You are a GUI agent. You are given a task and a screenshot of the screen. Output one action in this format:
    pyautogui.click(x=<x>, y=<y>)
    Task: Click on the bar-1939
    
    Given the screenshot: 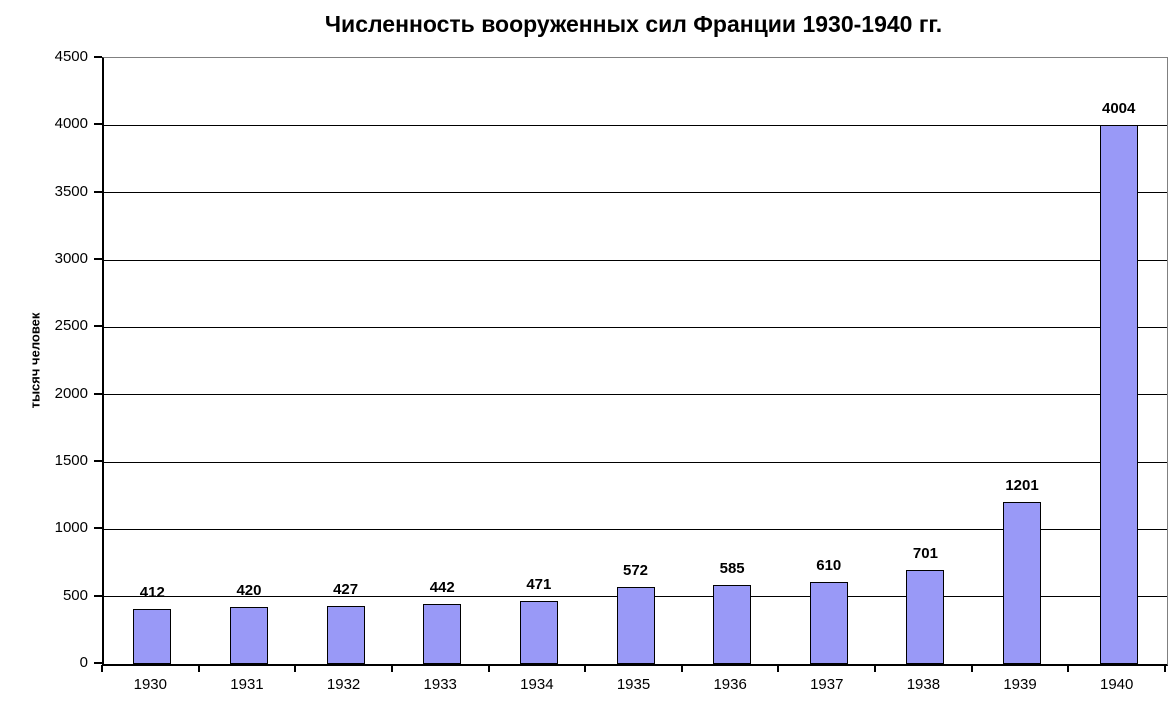 What is the action you would take?
    pyautogui.click(x=1022, y=583)
    